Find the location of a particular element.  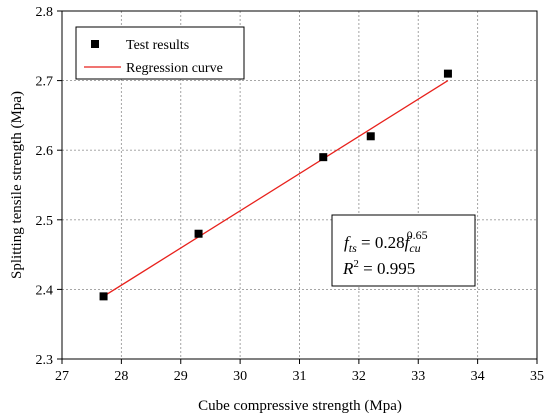

x-tick-label: 31 is located at coordinates (300, 376).